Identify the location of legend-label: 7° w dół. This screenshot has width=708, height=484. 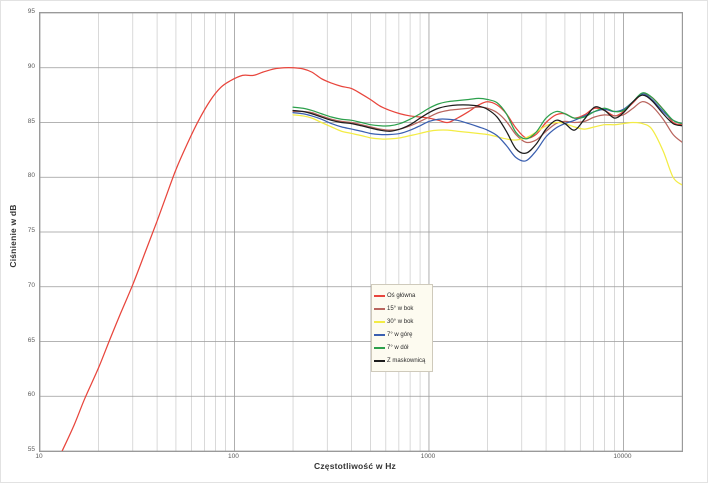
(398, 347).